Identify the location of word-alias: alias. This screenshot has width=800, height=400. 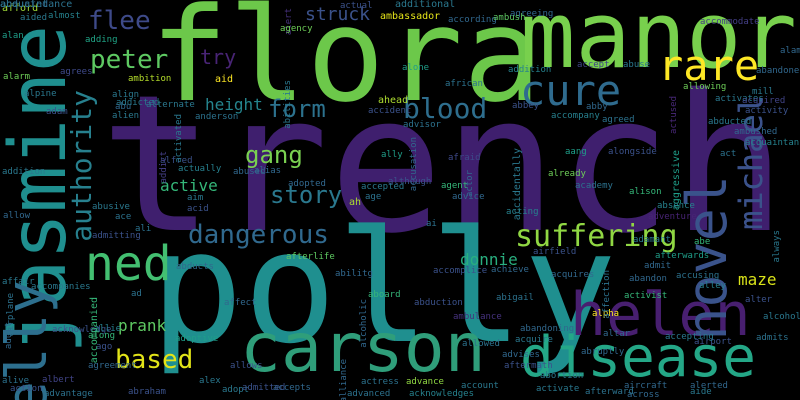
(268, 171).